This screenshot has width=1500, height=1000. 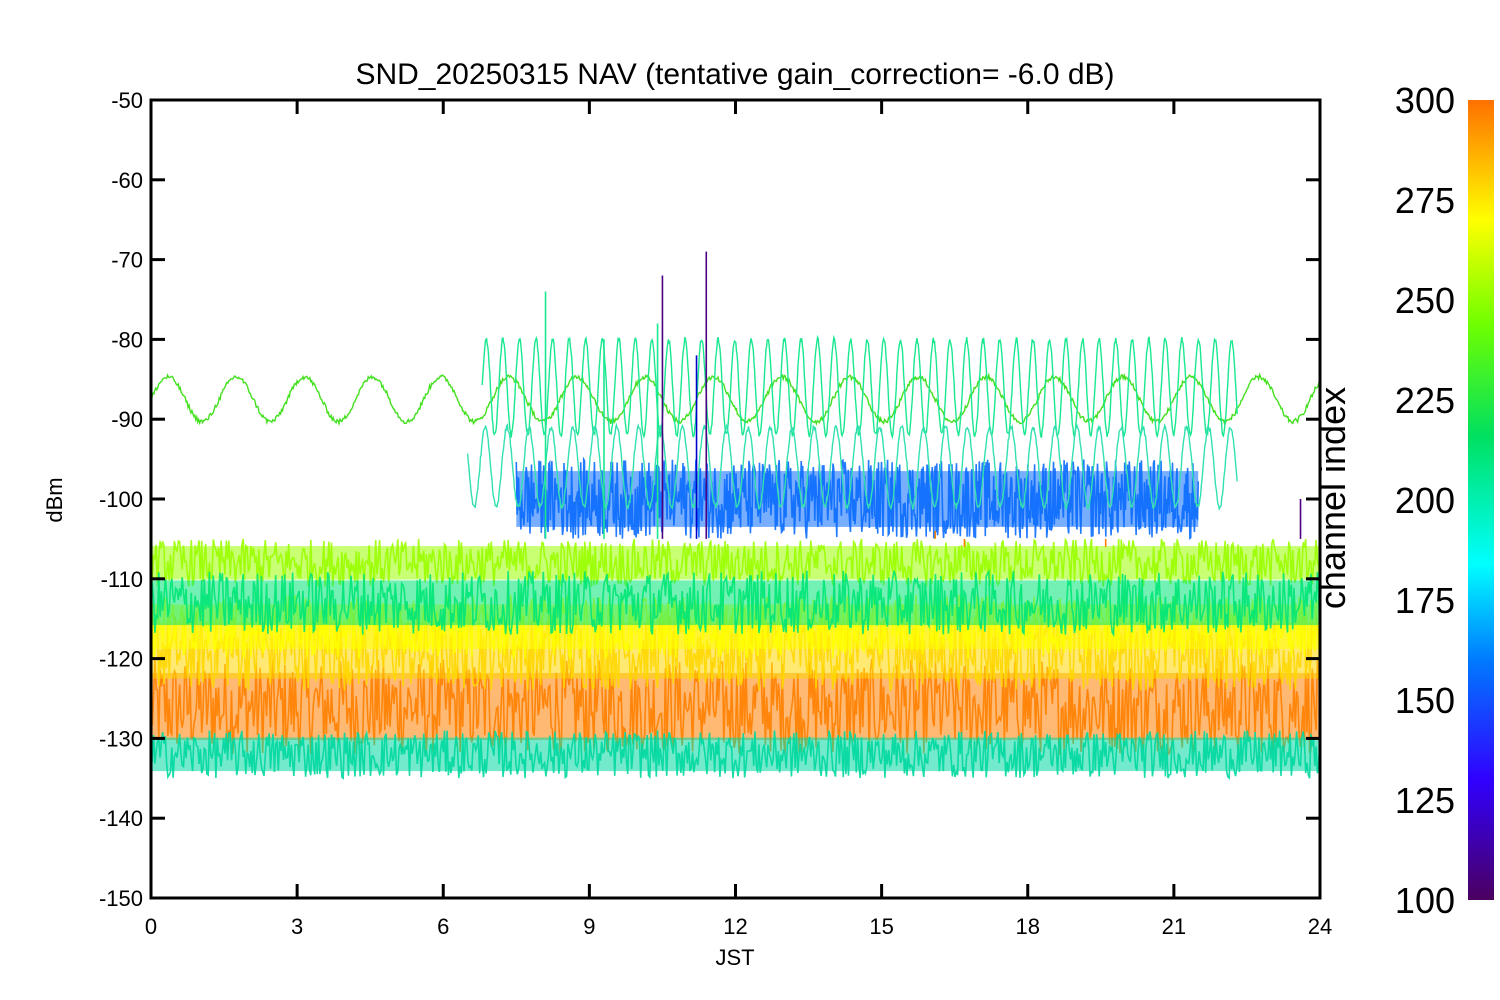 I want to click on series-band-ch290, so click(x=735, y=706).